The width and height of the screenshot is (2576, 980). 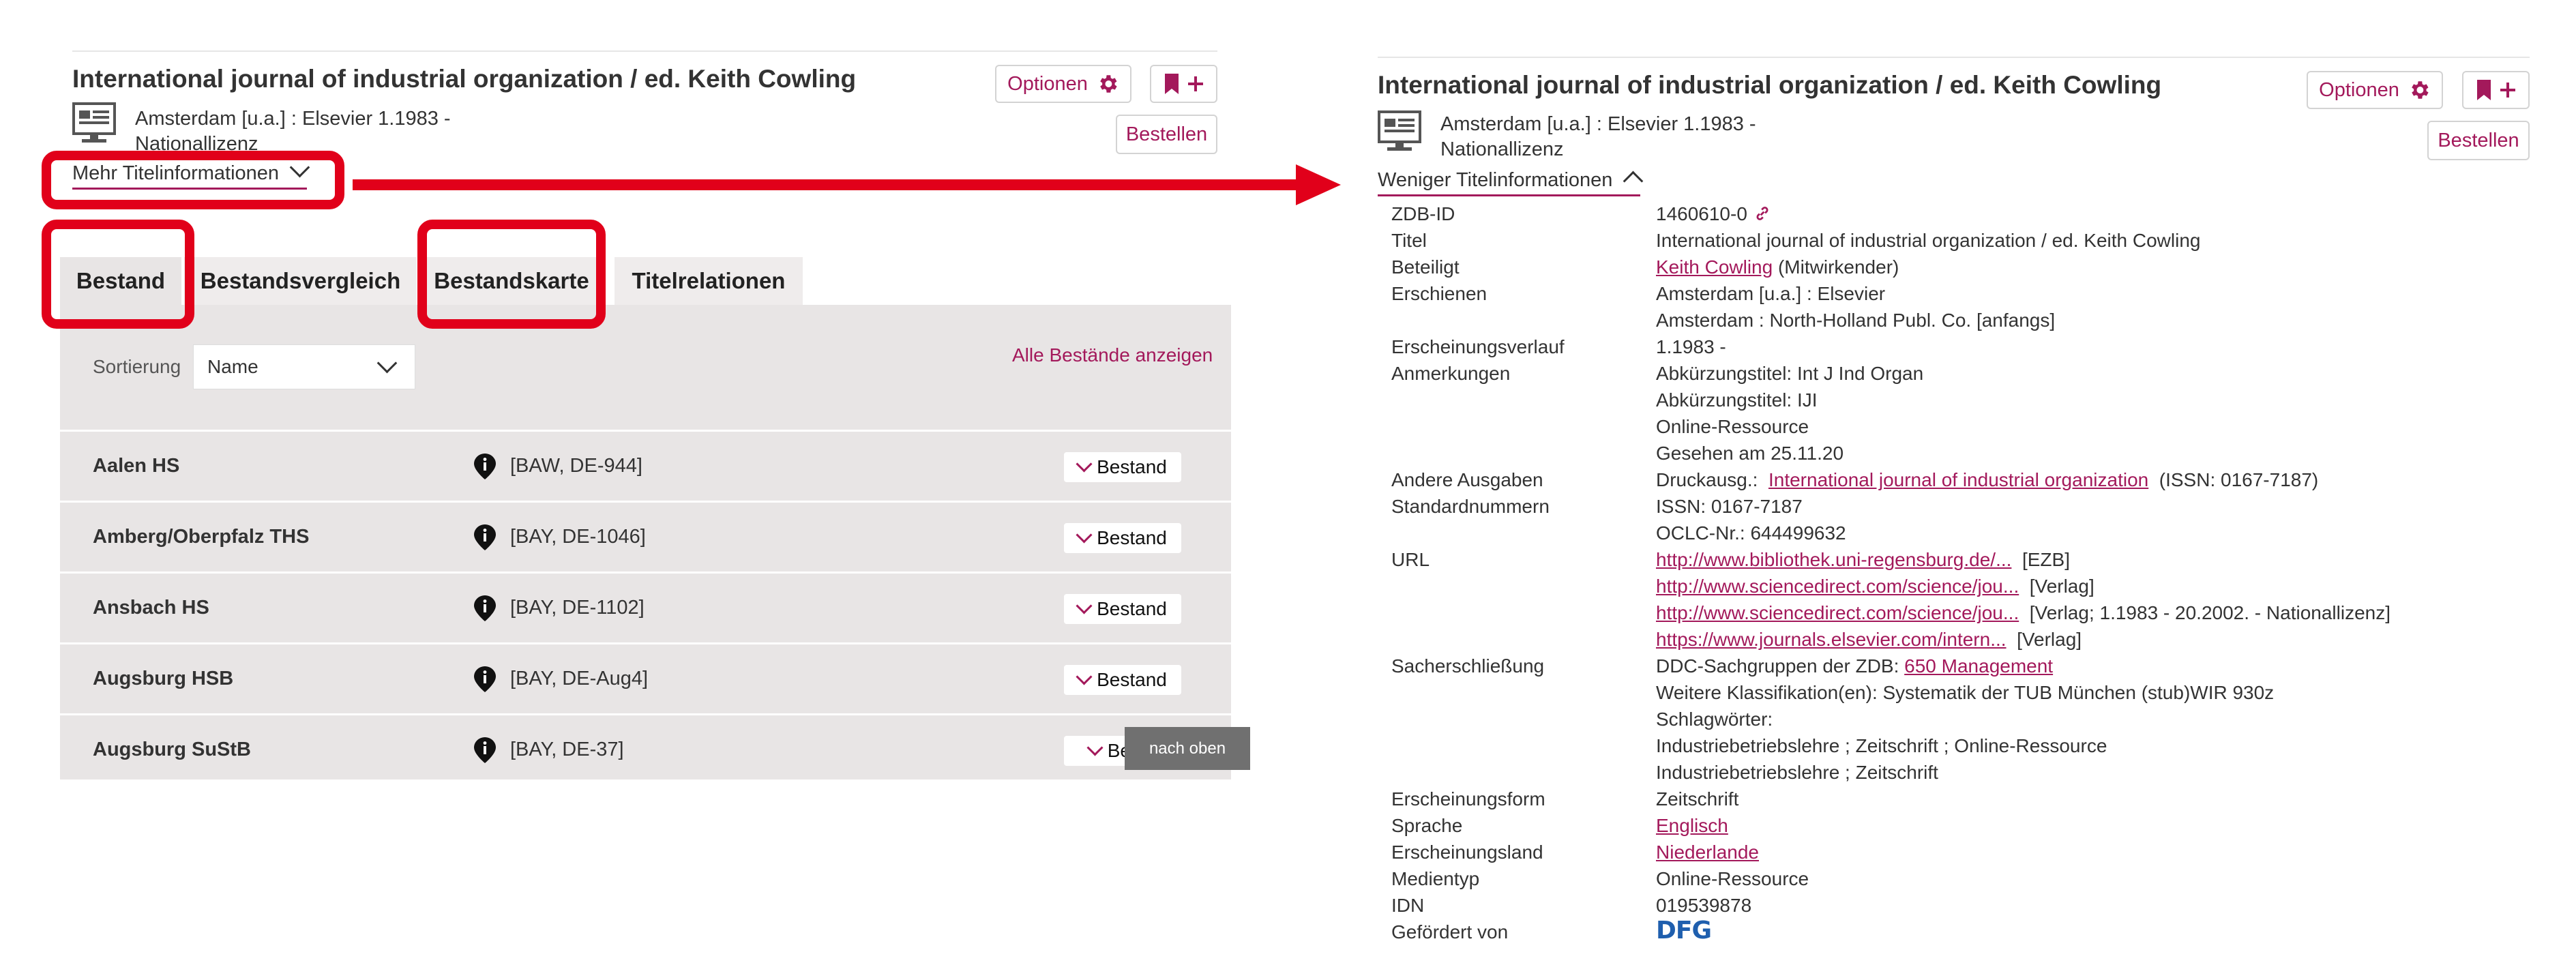 I want to click on library-code: [BAY, DE-1046], so click(x=578, y=537).